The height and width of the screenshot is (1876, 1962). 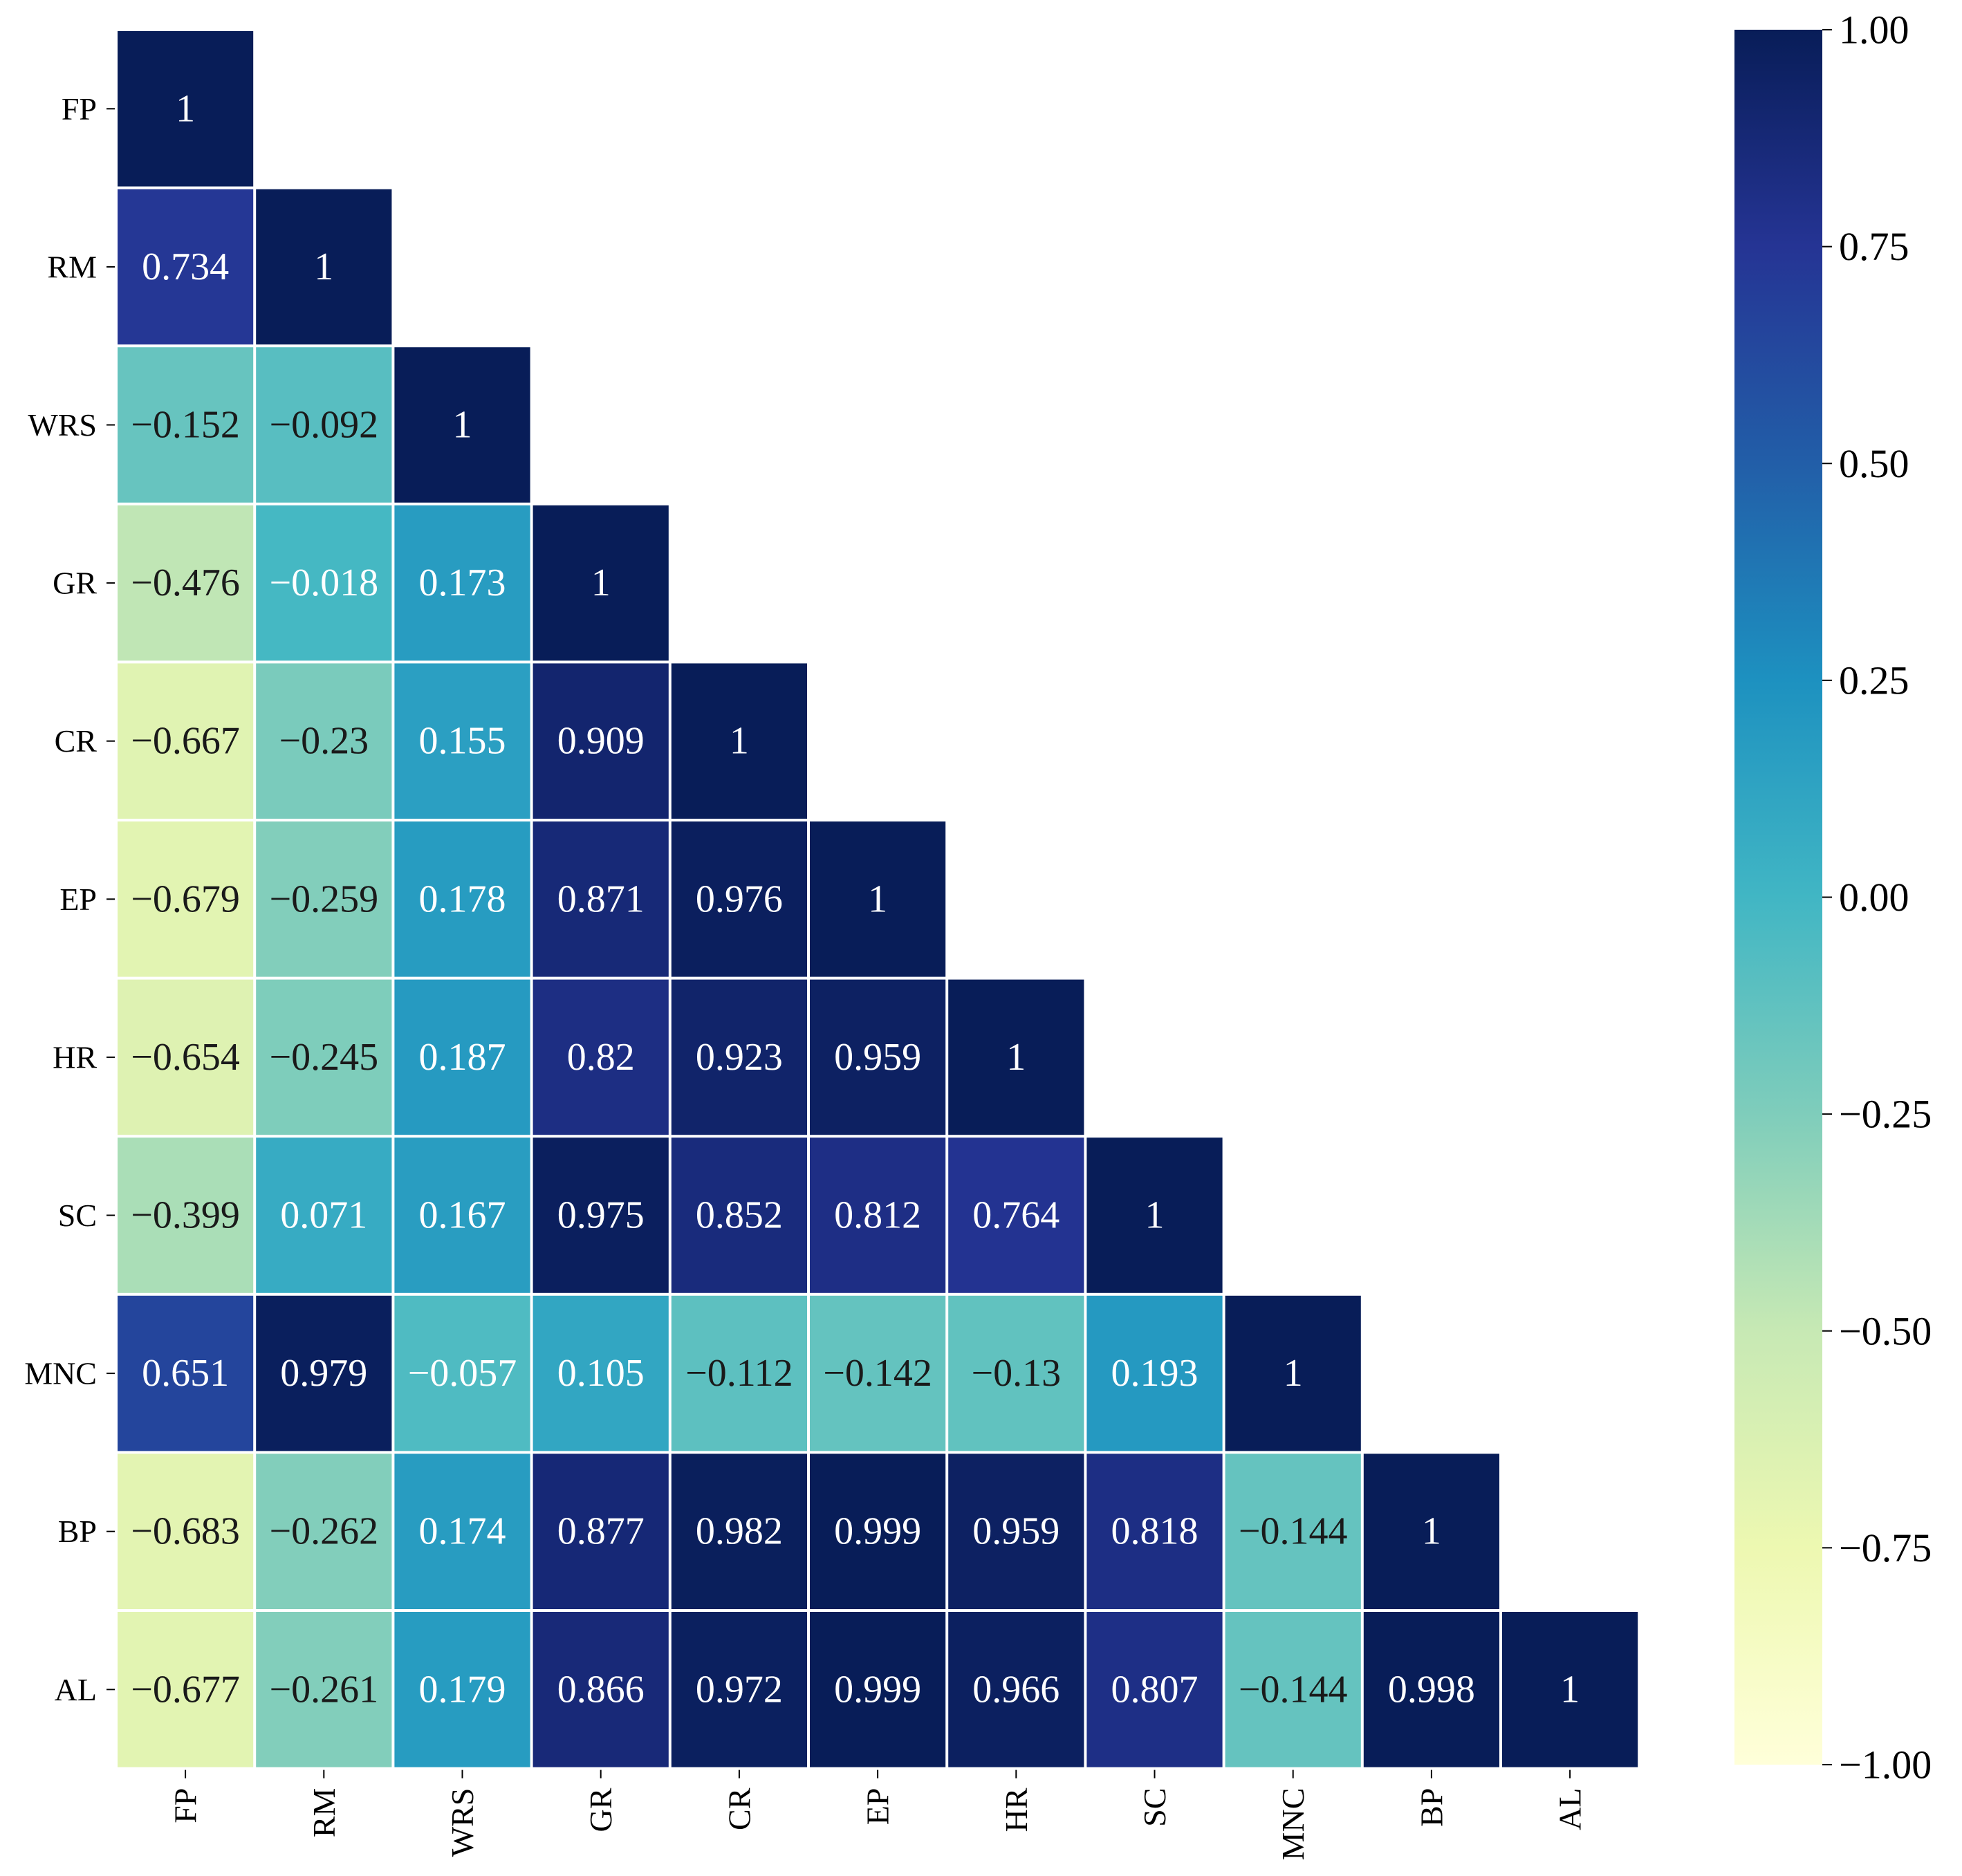 I want to click on cell-value-label: 0.998, so click(x=1431, y=1689).